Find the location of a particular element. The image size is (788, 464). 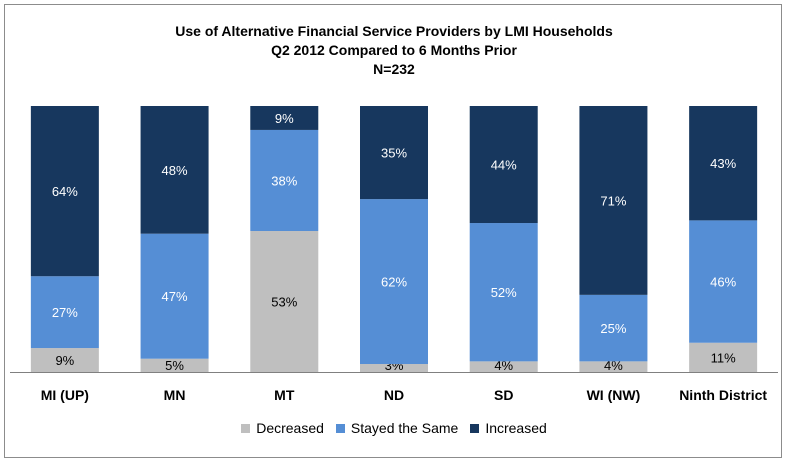

data-label-increased-mi-up: 64% is located at coordinates (65, 191).